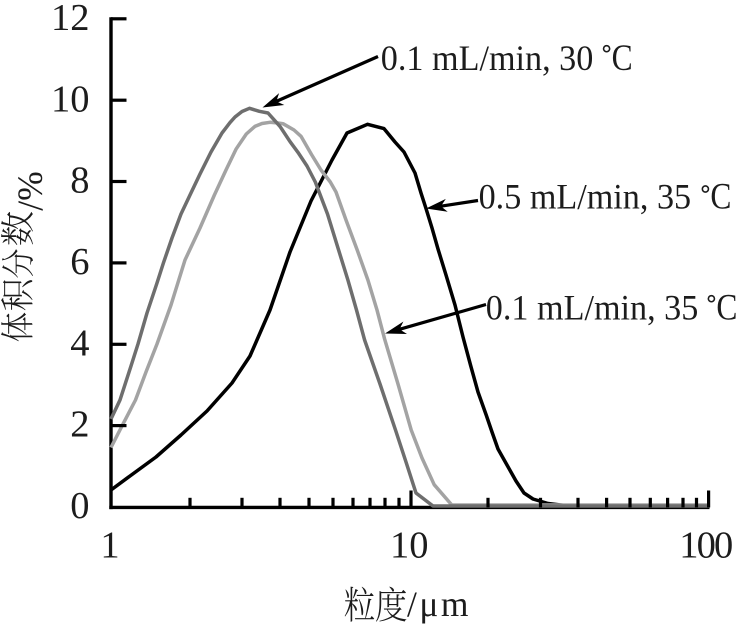 This screenshot has height=629, width=738. I want to click on svg-text: /μm, so click(439, 604).